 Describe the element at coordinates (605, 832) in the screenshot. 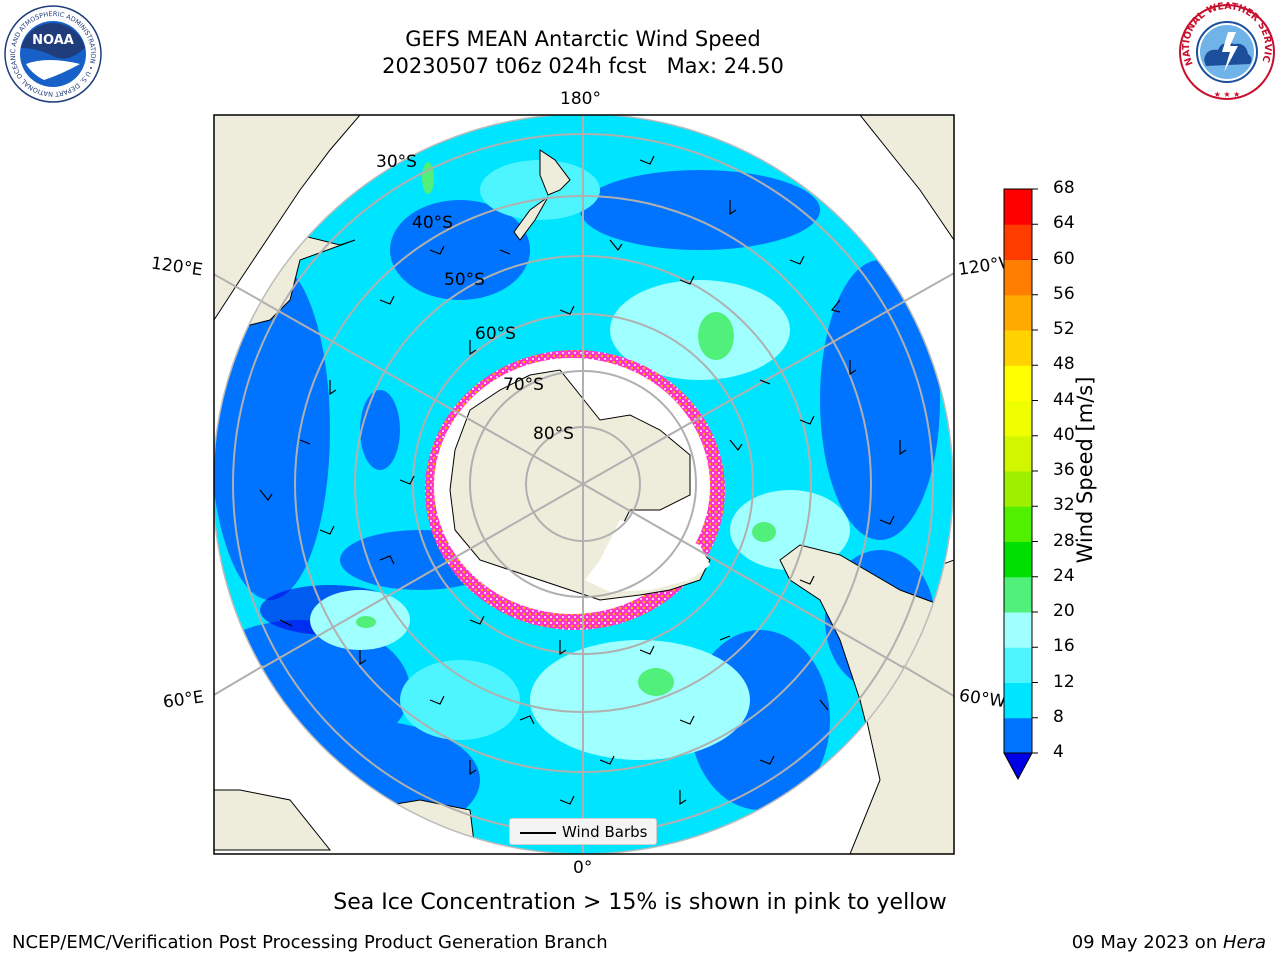

I see `legend-label: Wind Barbs` at that location.